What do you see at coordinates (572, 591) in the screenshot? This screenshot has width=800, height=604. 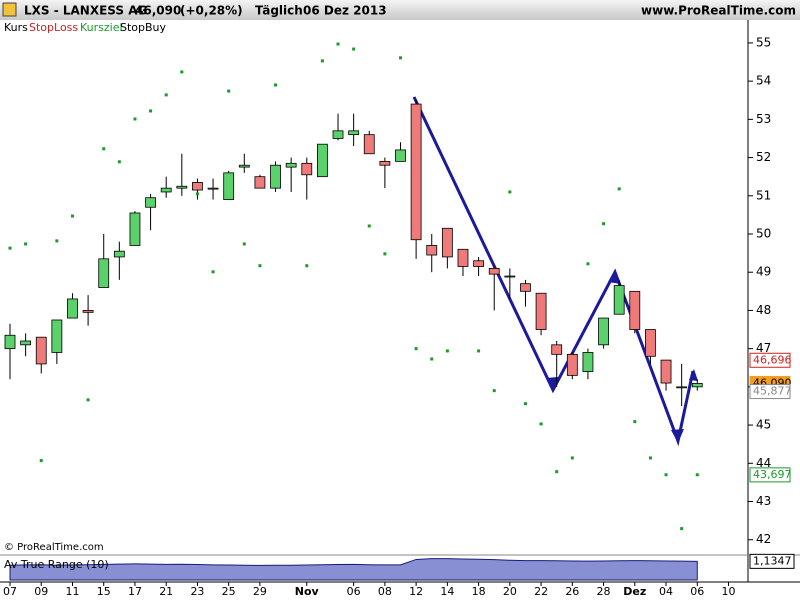 I see `x-tick-label: 26` at bounding box center [572, 591].